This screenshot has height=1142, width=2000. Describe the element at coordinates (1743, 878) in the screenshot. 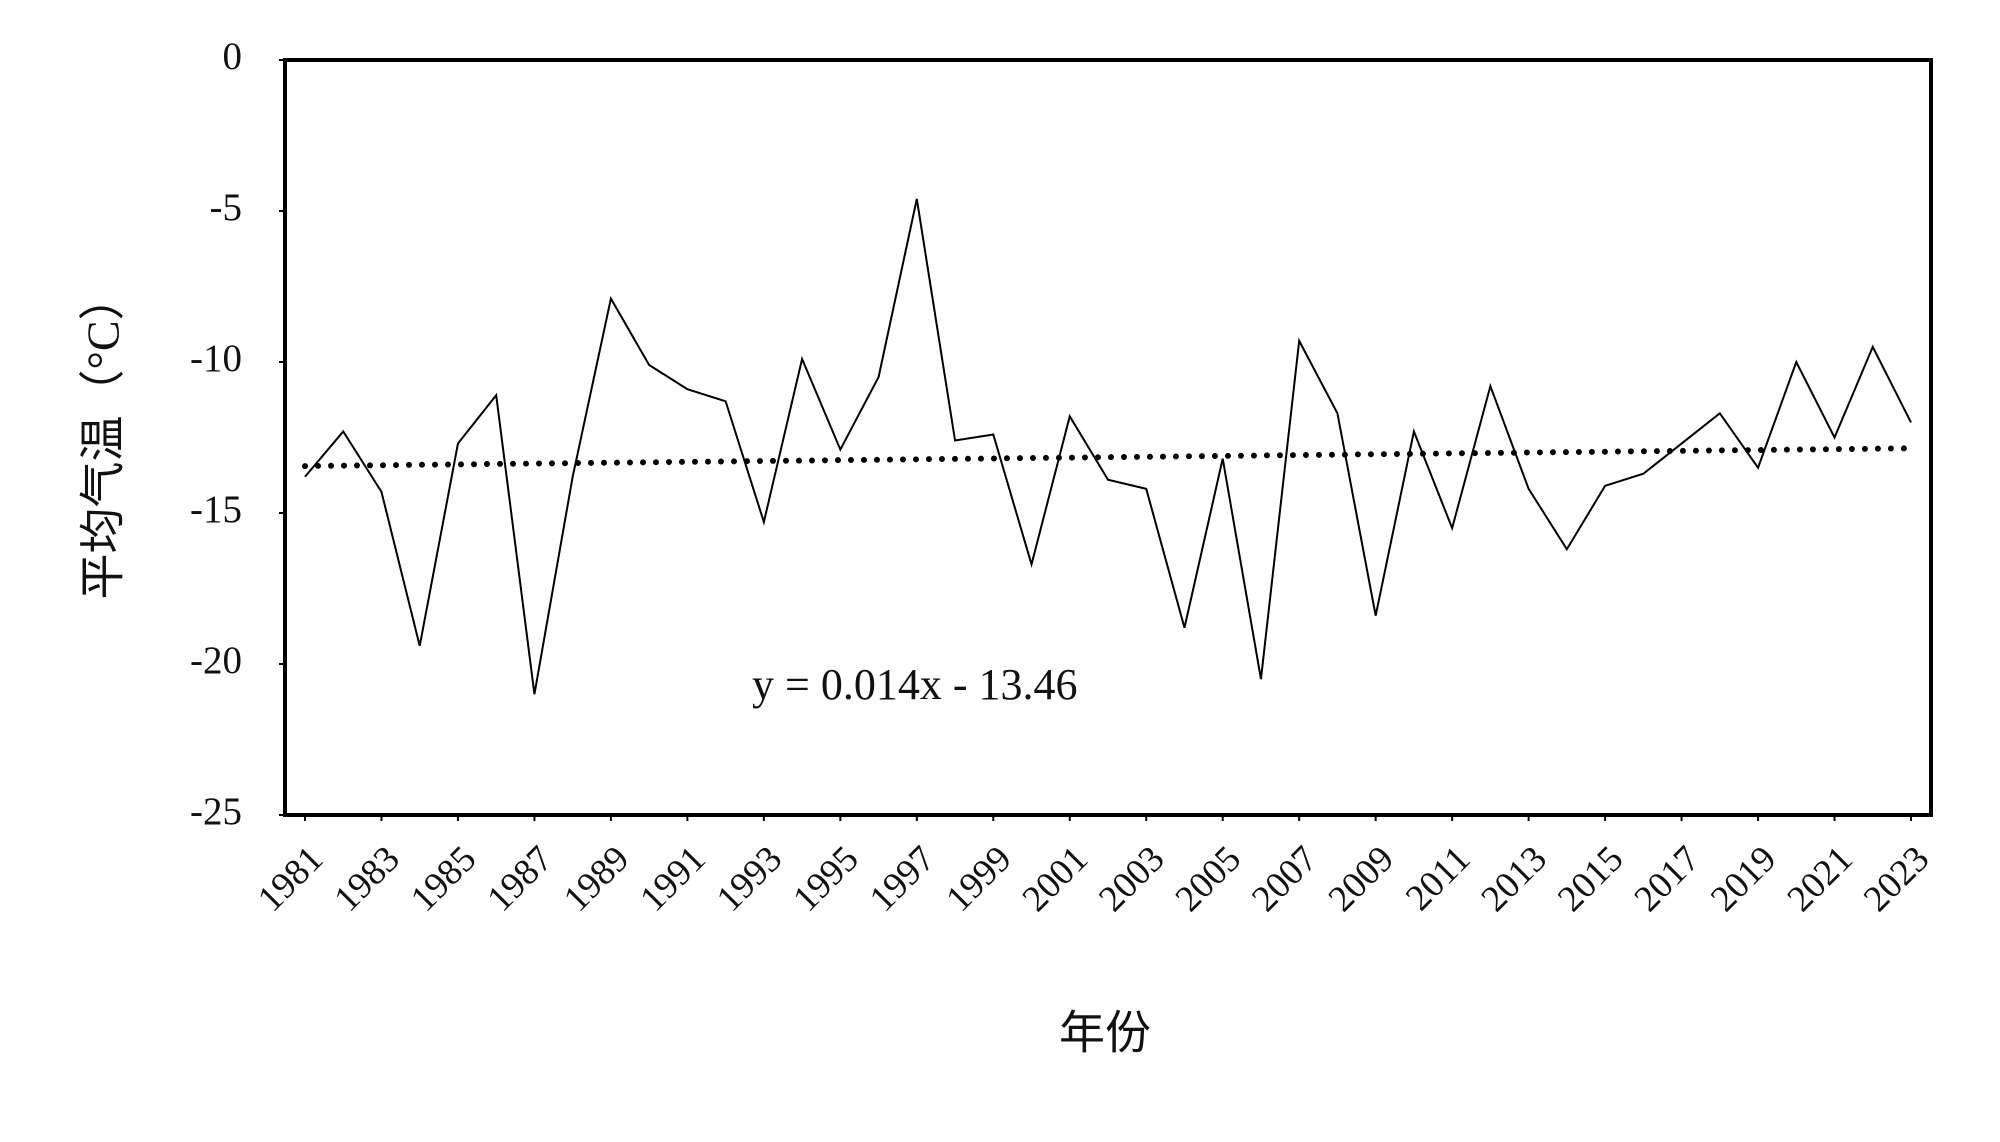

I see `x-tick-label: 2019` at that location.